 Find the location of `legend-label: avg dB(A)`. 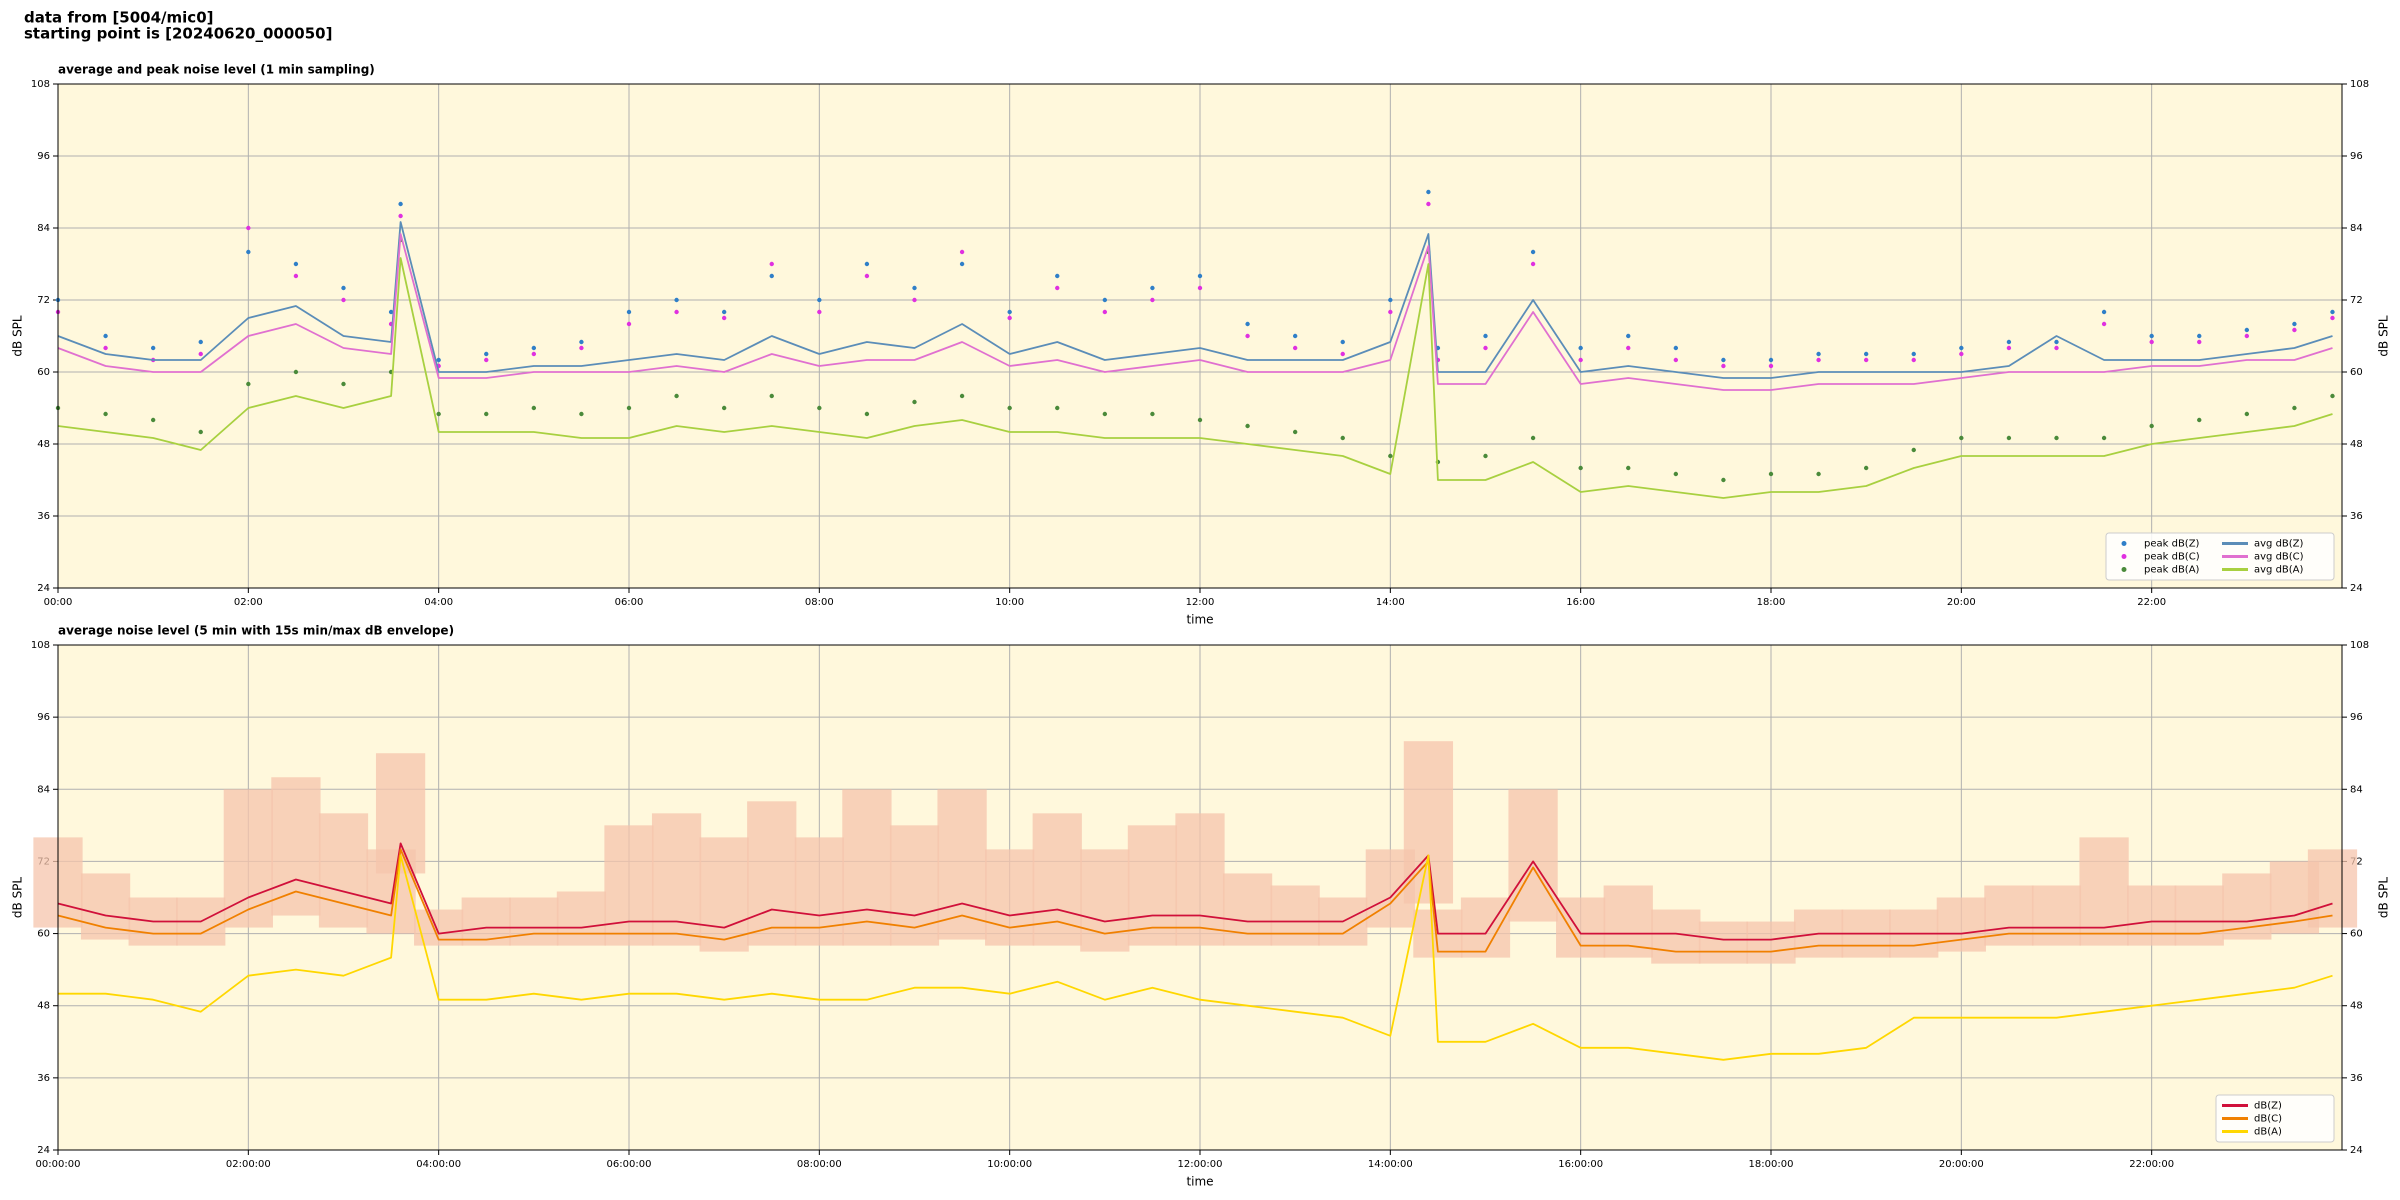

legend-label: avg dB(A) is located at coordinates (2279, 570).